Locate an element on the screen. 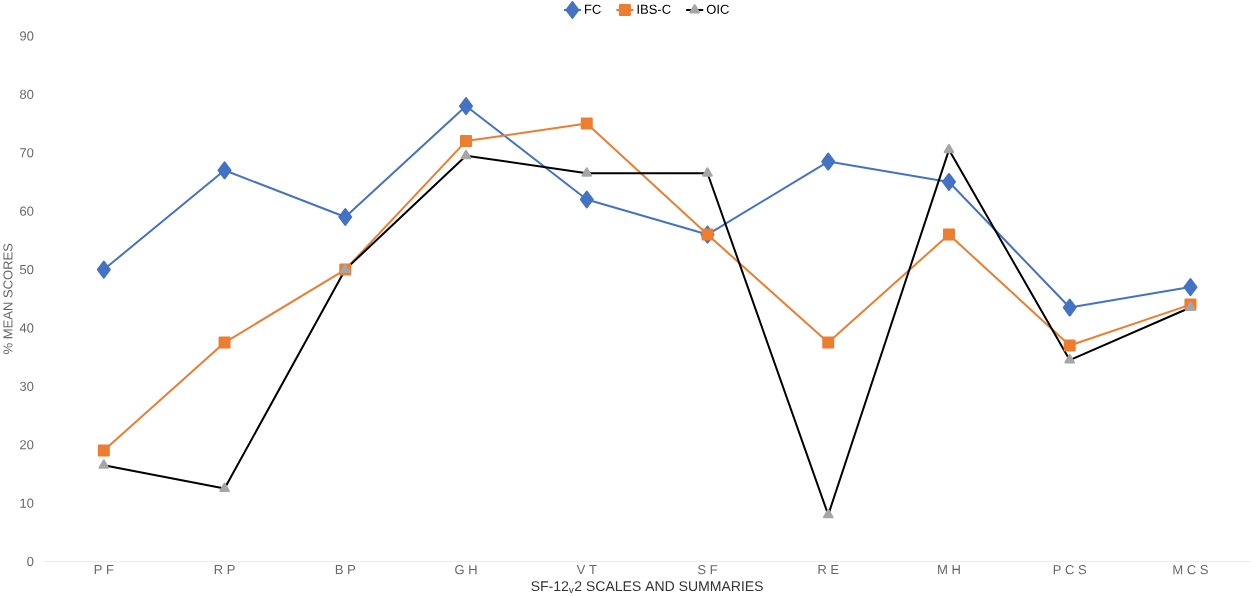 The image size is (1251, 596). legend-label: IBS-C is located at coordinates (654, 9).